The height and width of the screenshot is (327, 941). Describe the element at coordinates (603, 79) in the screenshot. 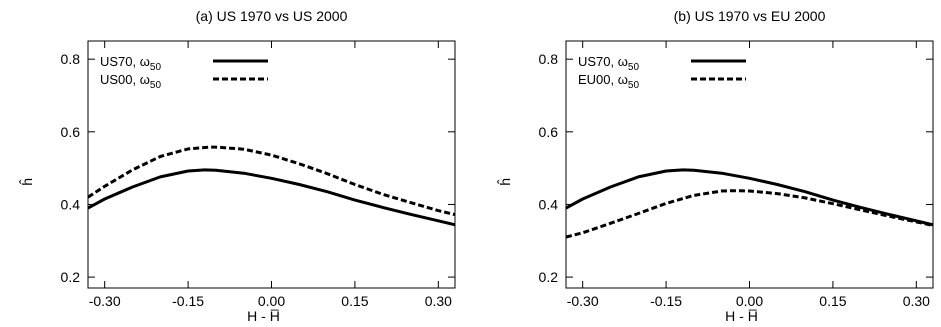

I see `legend-label-text: EU00, ω` at that location.